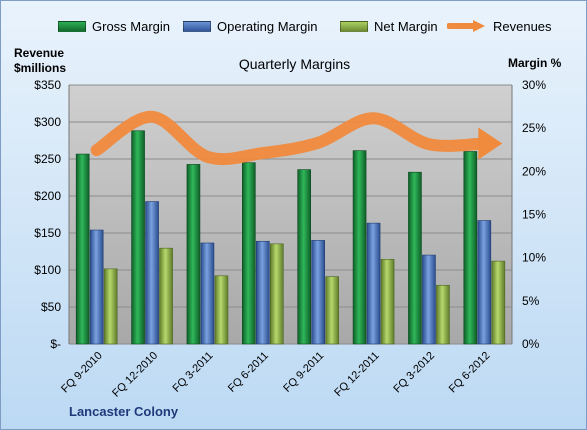  Describe the element at coordinates (534, 85) in the screenshot. I see `right-tick-label: 30%` at that location.